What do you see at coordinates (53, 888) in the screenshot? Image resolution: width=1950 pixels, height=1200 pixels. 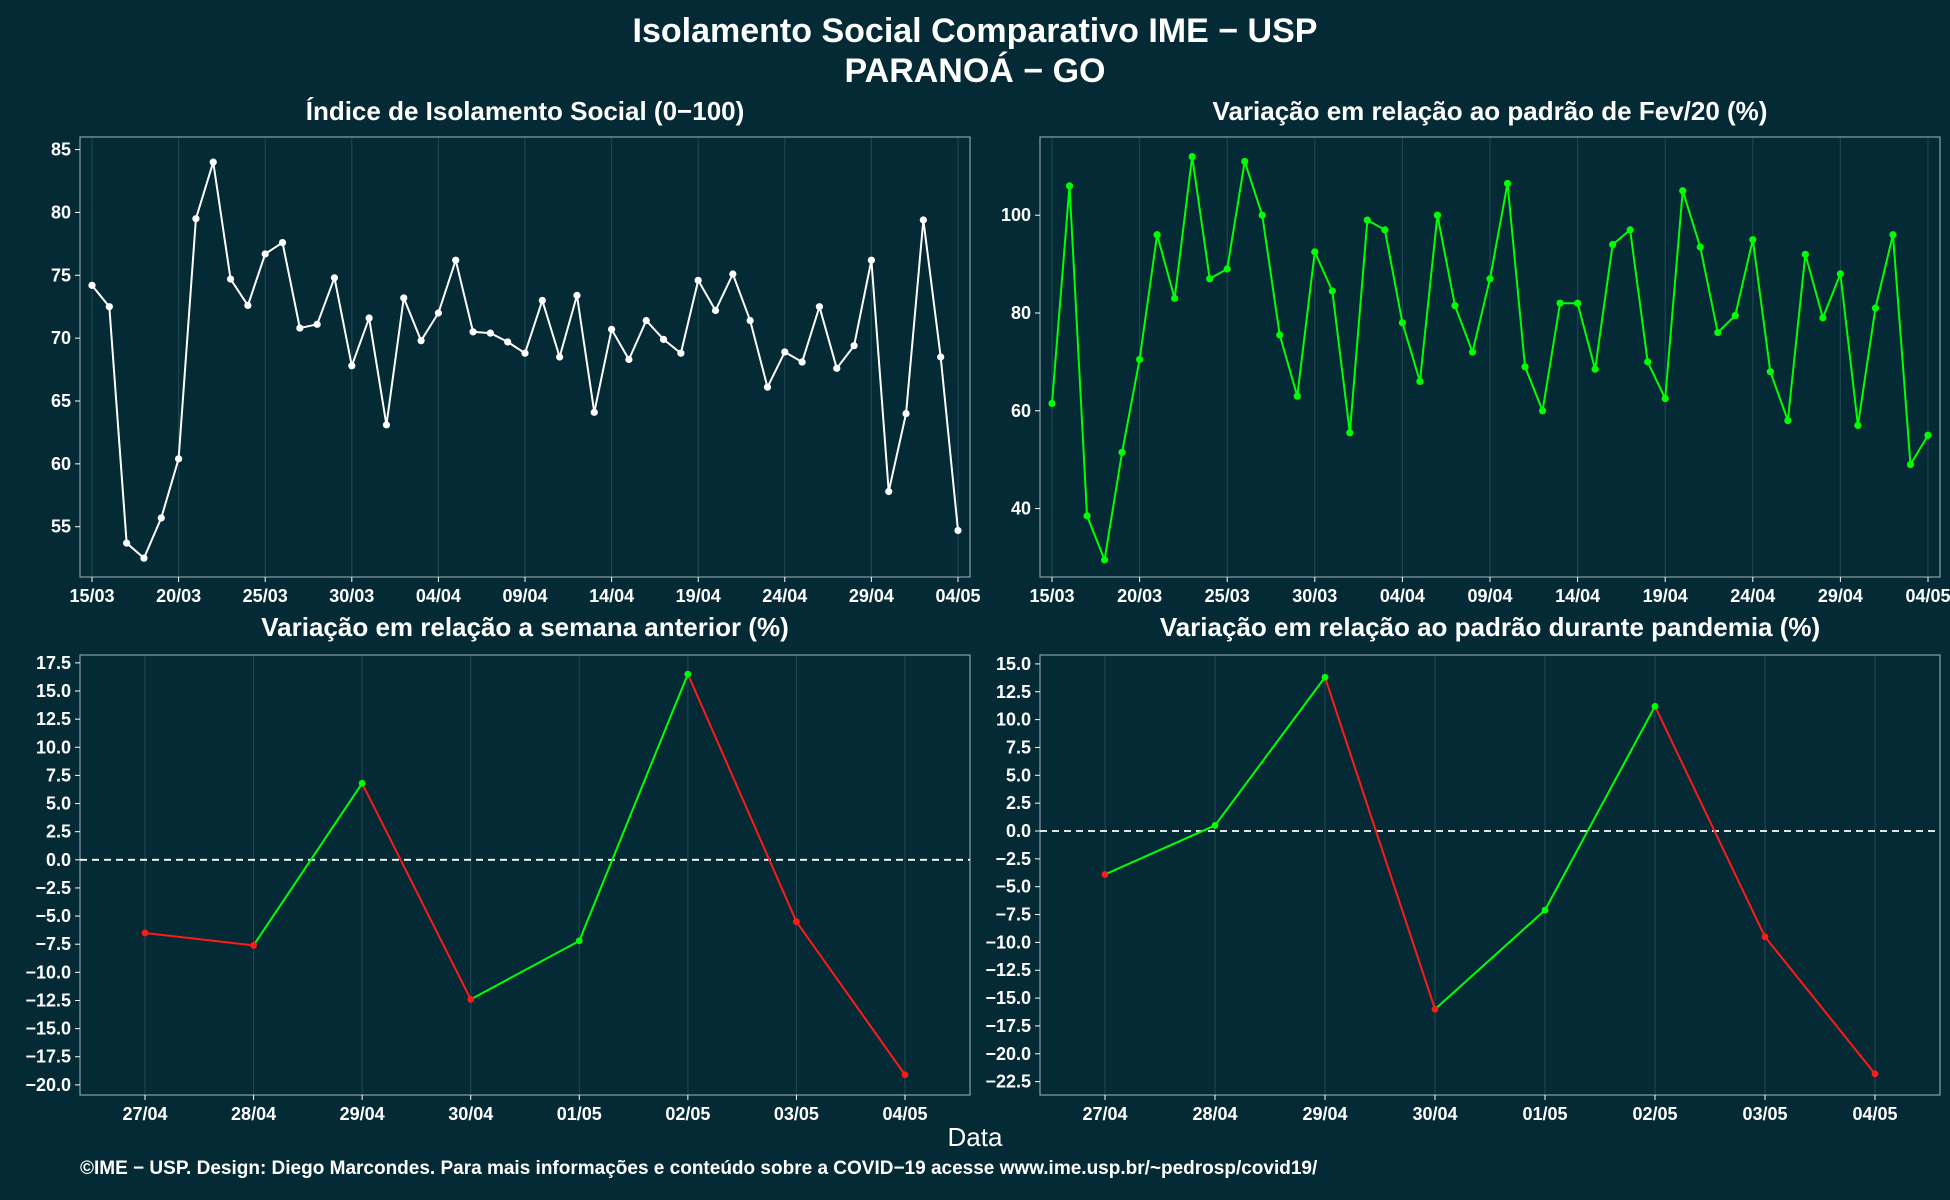 I see `y-tick-label: −2.5` at bounding box center [53, 888].